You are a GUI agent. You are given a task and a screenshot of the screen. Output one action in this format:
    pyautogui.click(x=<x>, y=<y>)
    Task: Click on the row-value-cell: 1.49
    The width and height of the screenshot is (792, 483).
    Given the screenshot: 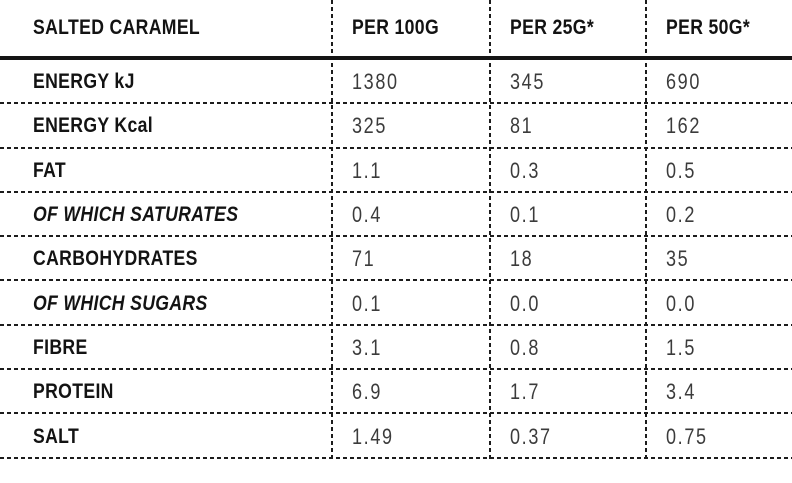 What is the action you would take?
    pyautogui.click(x=411, y=437)
    